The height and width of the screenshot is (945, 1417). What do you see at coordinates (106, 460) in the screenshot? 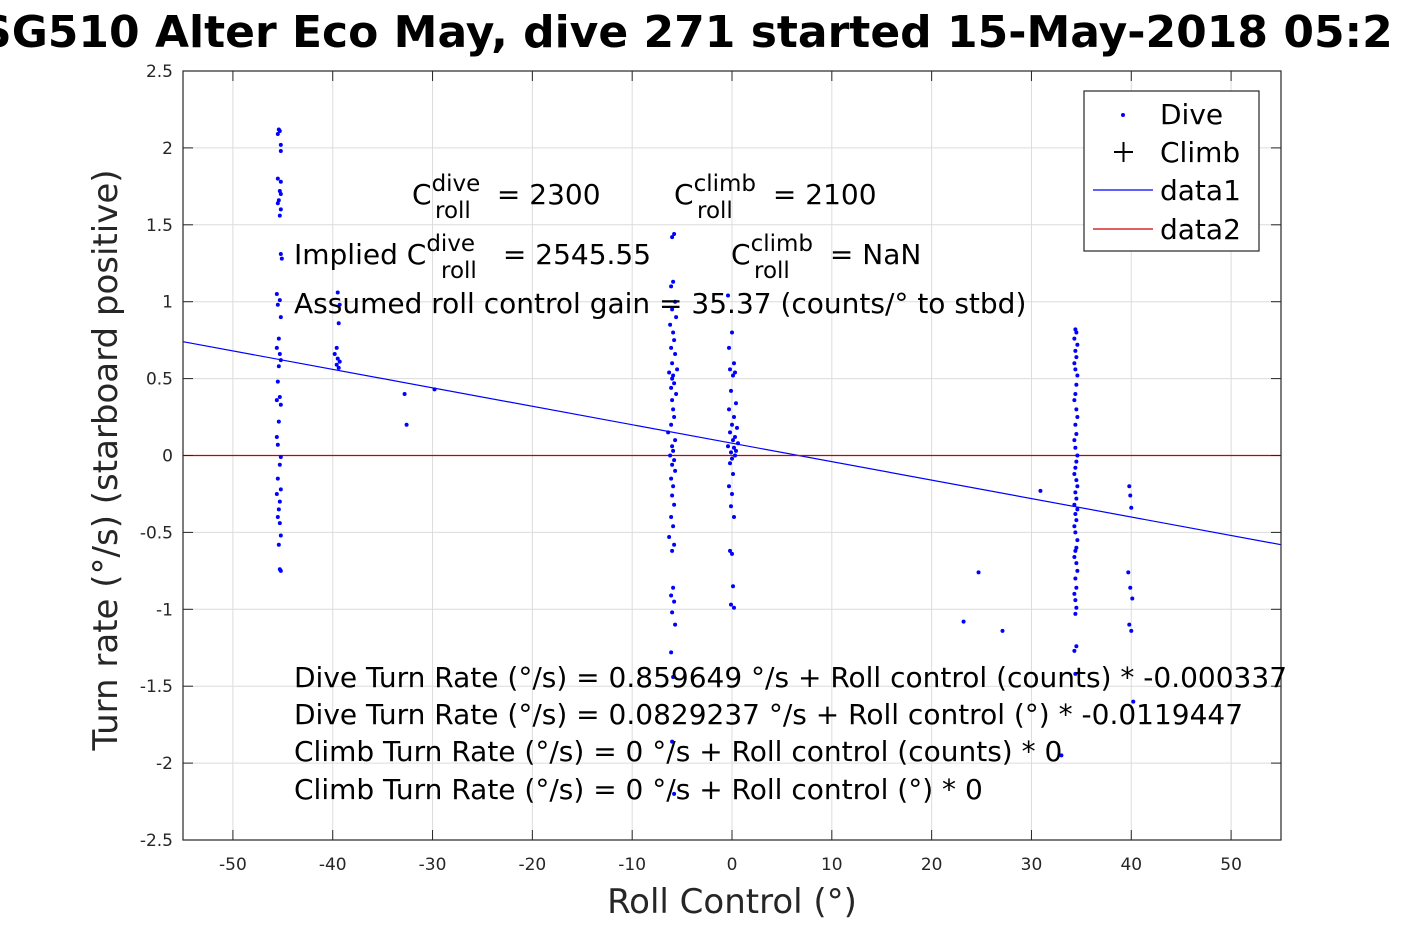
I see `y-axis-label: Turn rate (°/s) (starboard positive)` at bounding box center [106, 460].